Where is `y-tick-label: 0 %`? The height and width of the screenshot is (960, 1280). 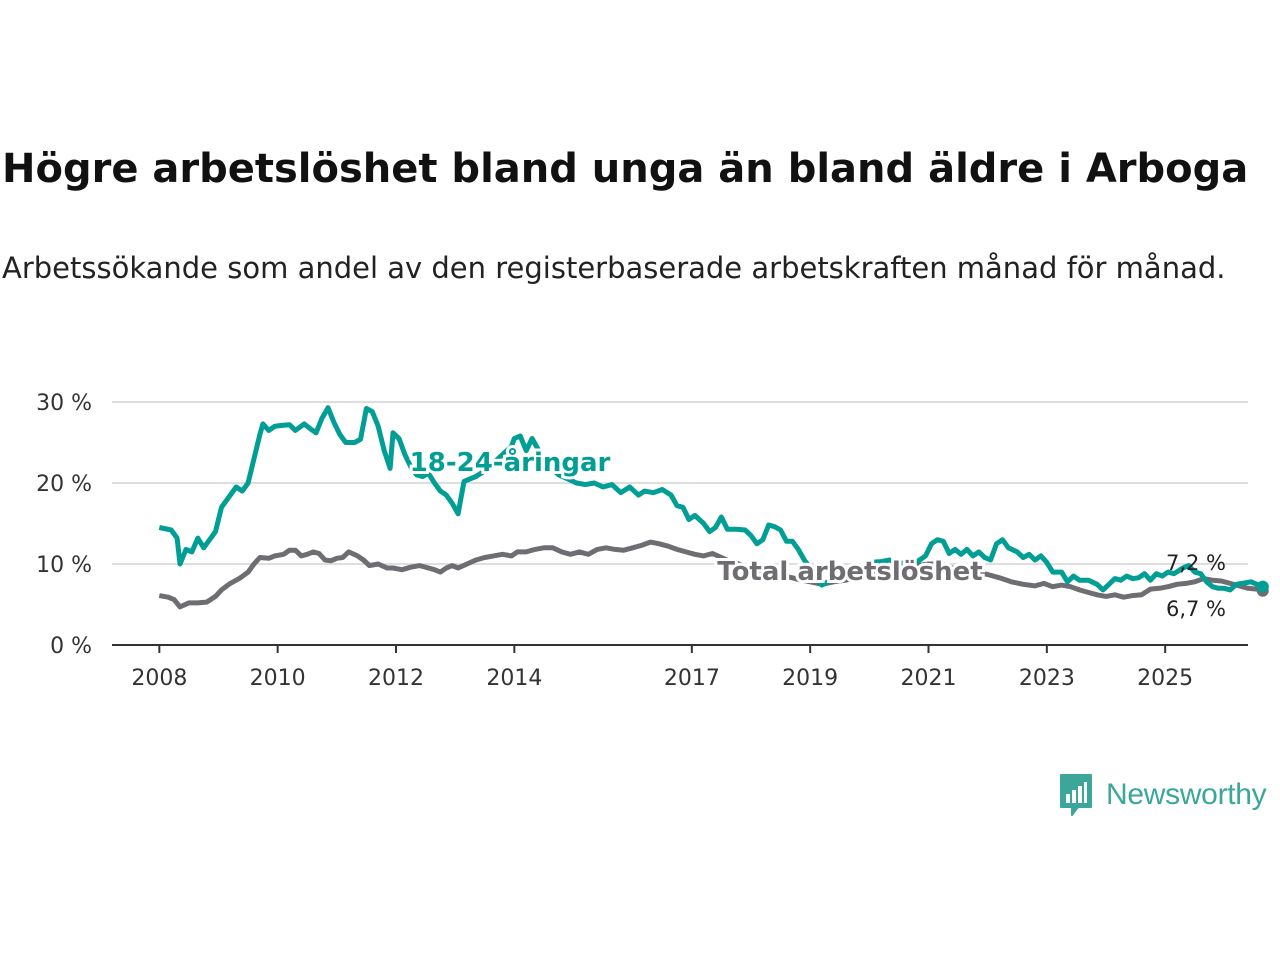 y-tick-label: 0 % is located at coordinates (71, 646).